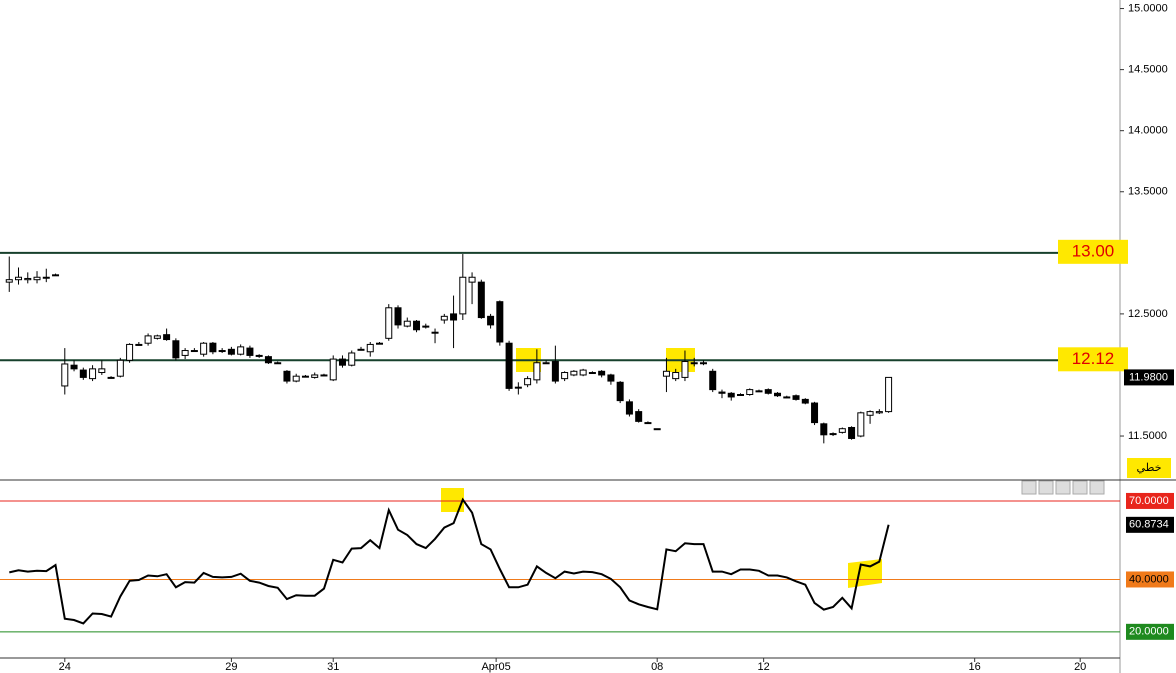 This screenshot has height=673, width=1176. I want to click on x-tick-label: 24, so click(65, 667).